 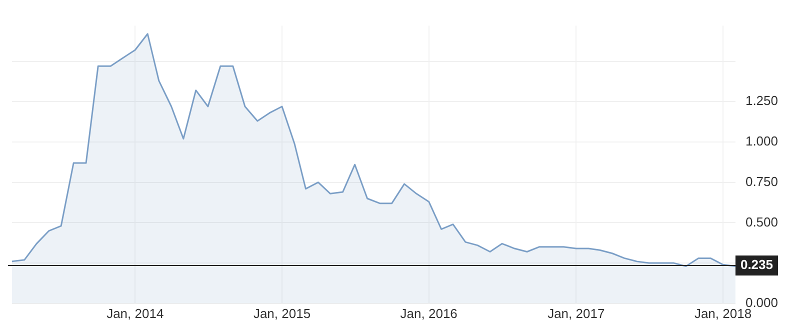 What do you see at coordinates (757, 264) in the screenshot?
I see `ref-line-label: 0.235` at bounding box center [757, 264].